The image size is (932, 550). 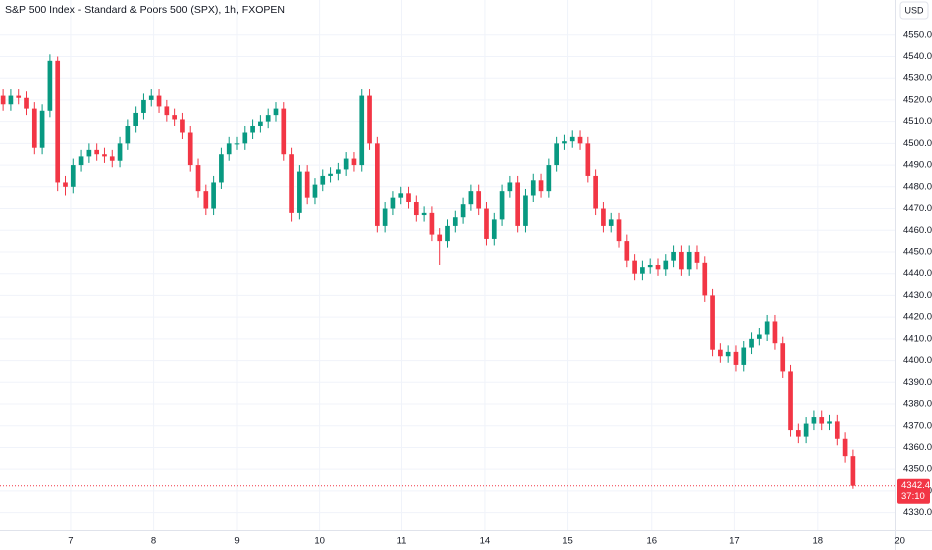 I want to click on y-tick-label: 4540.0, so click(x=917, y=56).